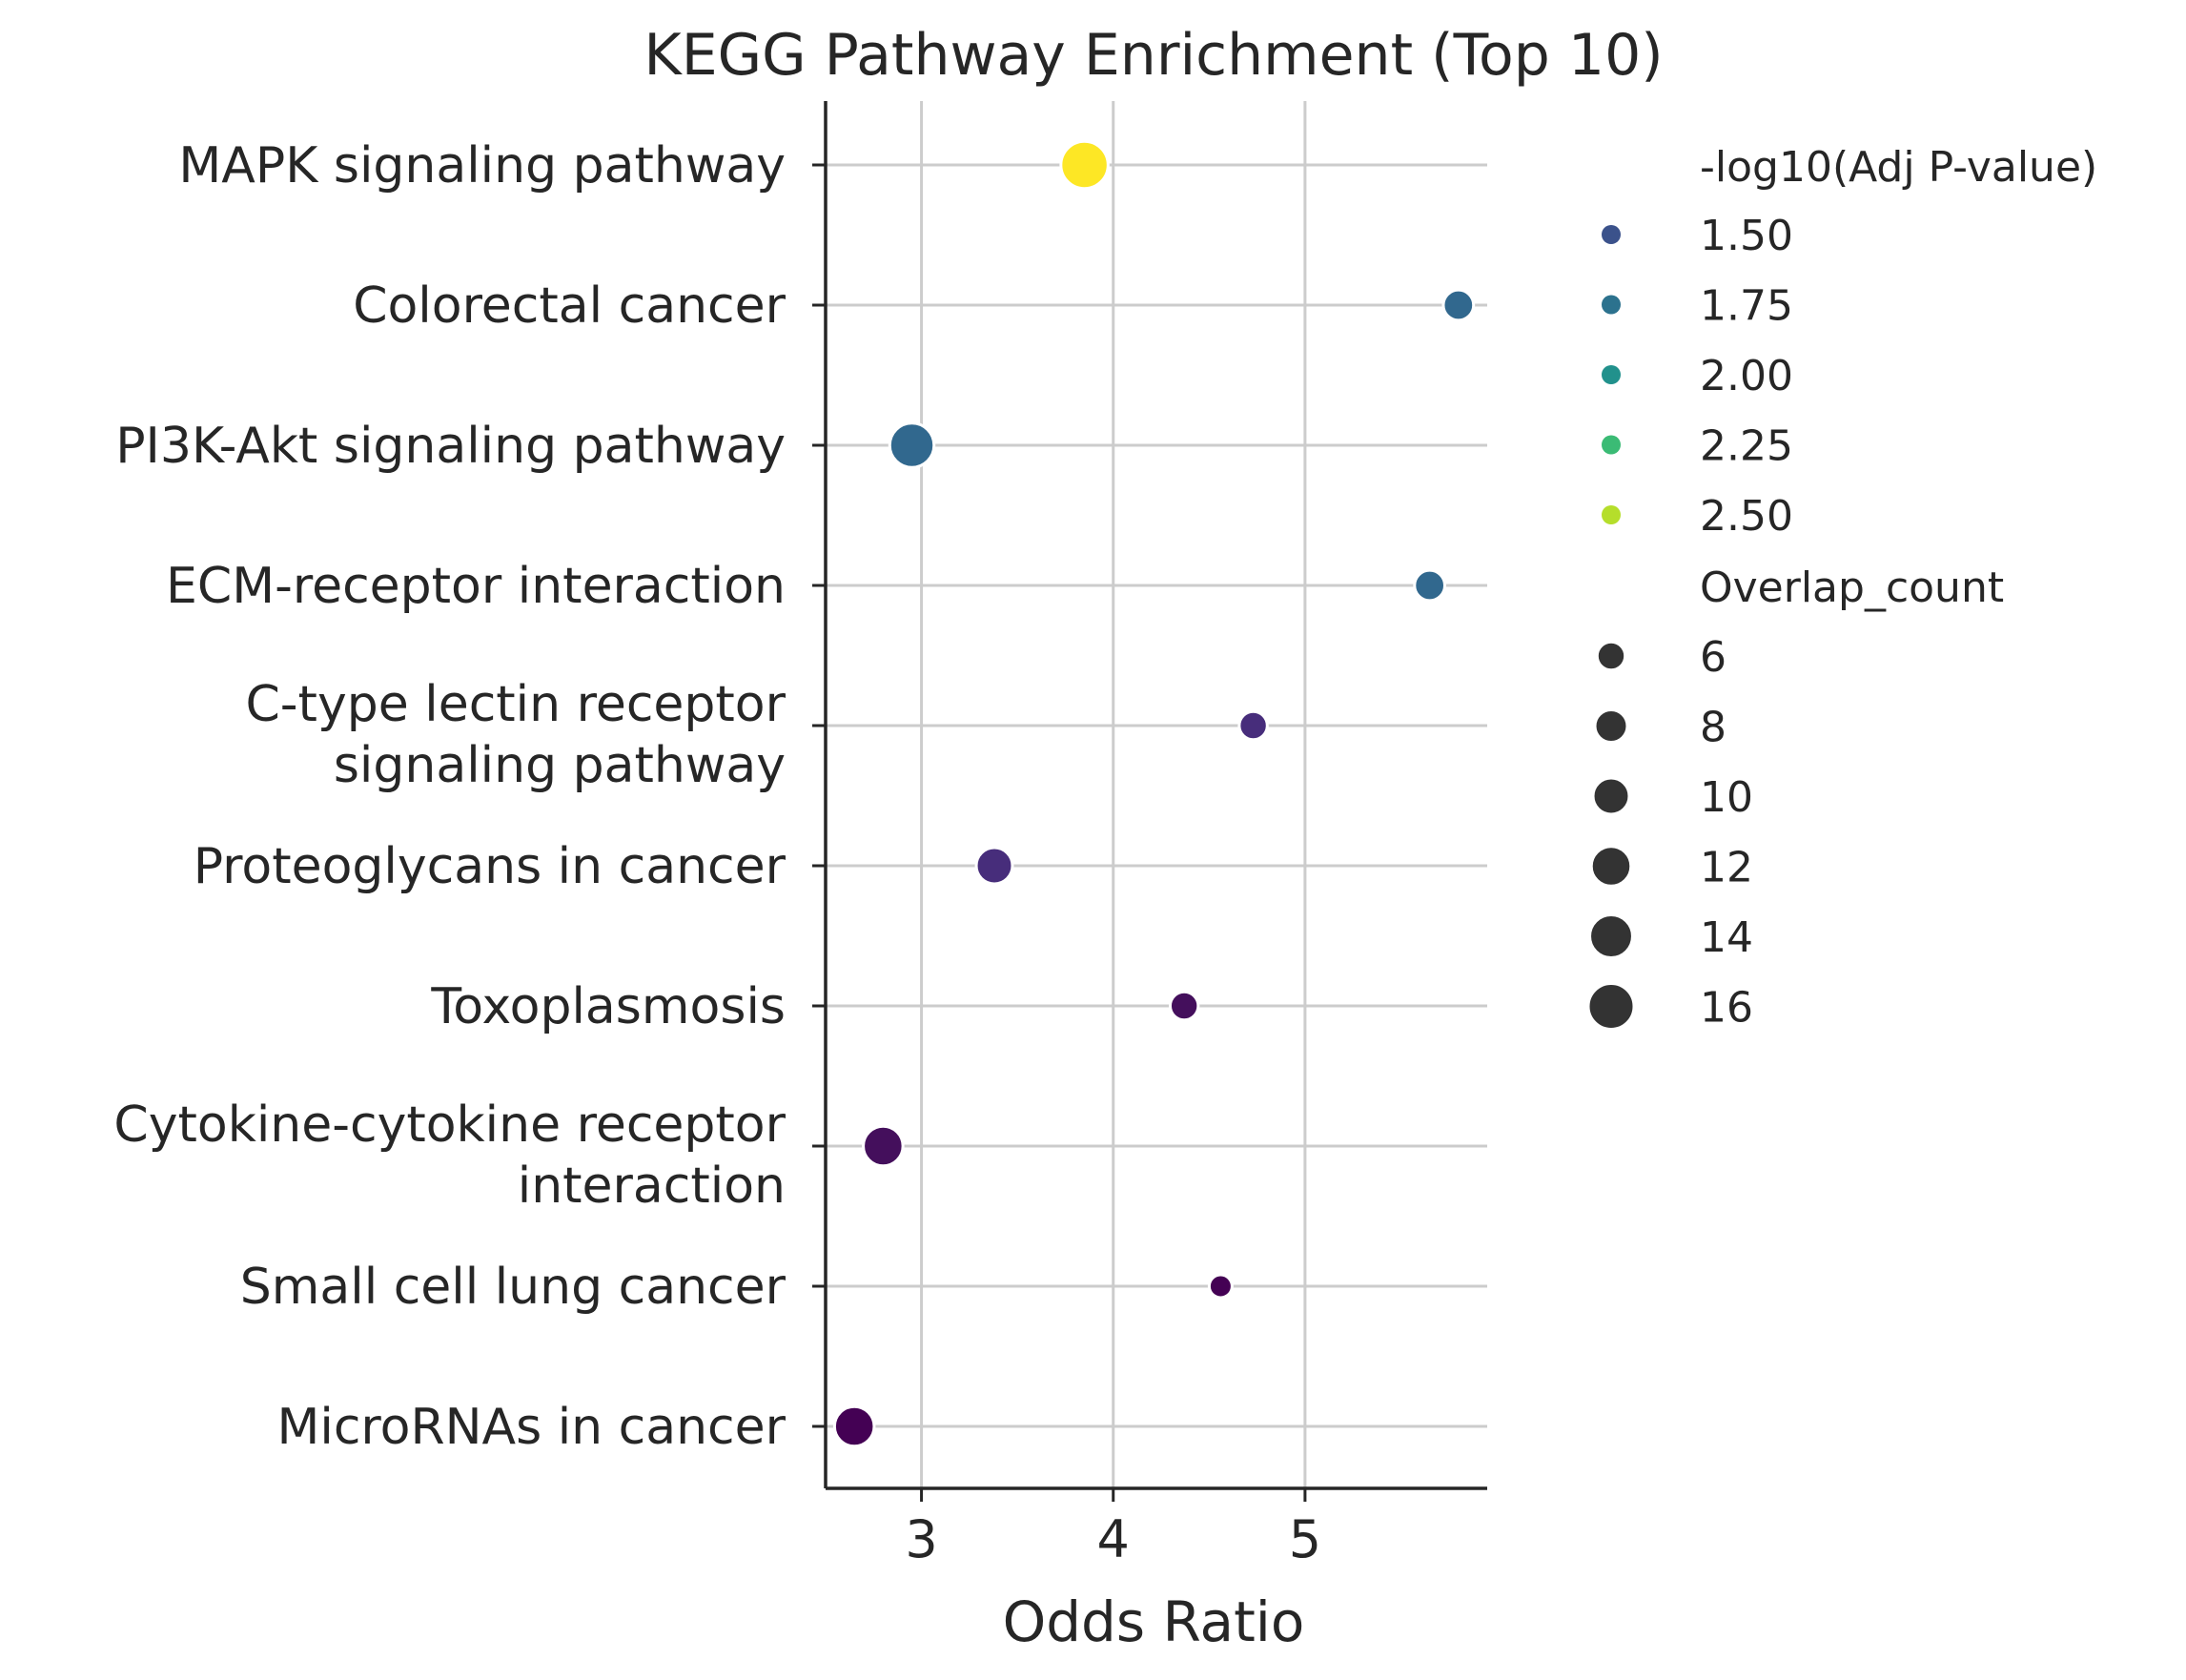 The height and width of the screenshot is (1680, 2186). I want to click on y-tick-label: PI3K-Akt signaling pathway, so click(451, 447).